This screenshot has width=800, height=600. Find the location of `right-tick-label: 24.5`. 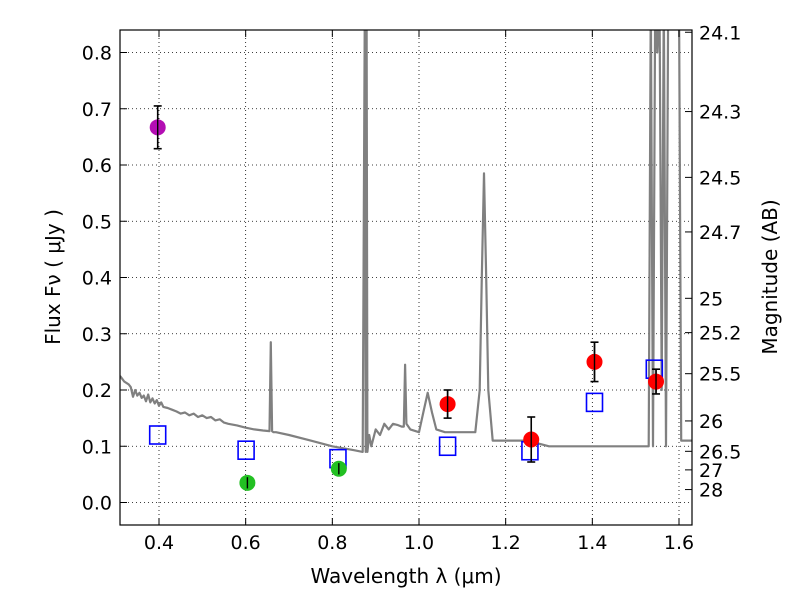

right-tick-label: 24.5 is located at coordinates (720, 178).